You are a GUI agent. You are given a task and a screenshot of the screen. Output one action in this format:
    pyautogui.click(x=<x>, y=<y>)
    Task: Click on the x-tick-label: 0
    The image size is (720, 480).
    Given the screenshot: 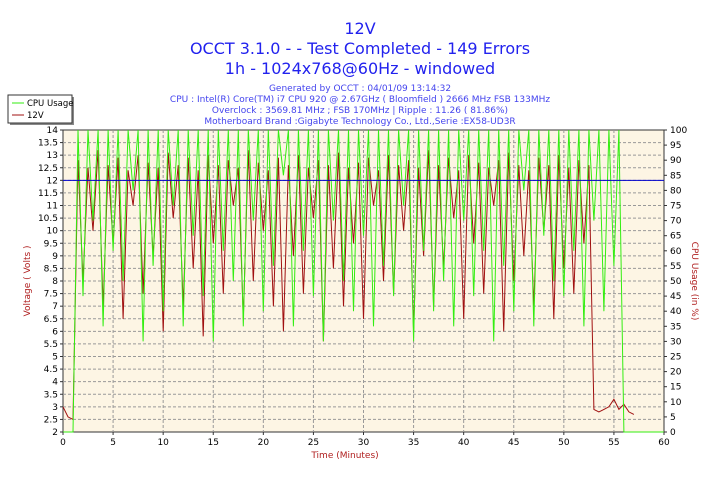 What is the action you would take?
    pyautogui.click(x=63, y=443)
    